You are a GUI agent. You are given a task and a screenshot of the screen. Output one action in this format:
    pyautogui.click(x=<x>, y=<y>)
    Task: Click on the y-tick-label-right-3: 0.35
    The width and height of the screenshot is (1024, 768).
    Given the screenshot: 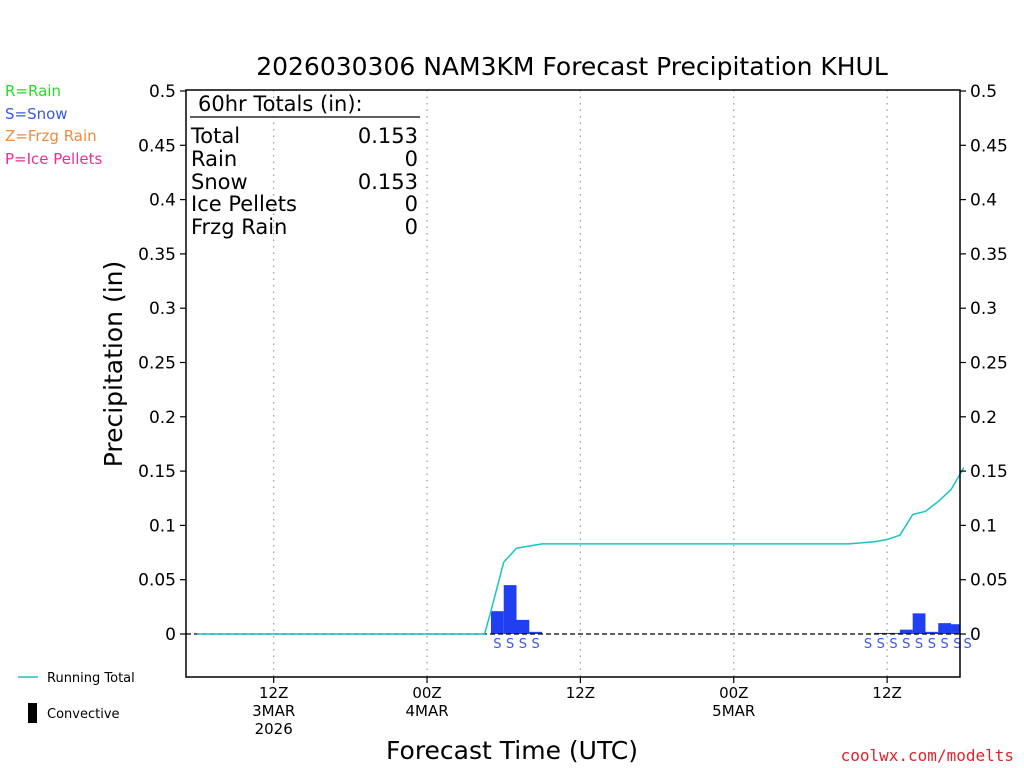 What is the action you would take?
    pyautogui.click(x=989, y=255)
    